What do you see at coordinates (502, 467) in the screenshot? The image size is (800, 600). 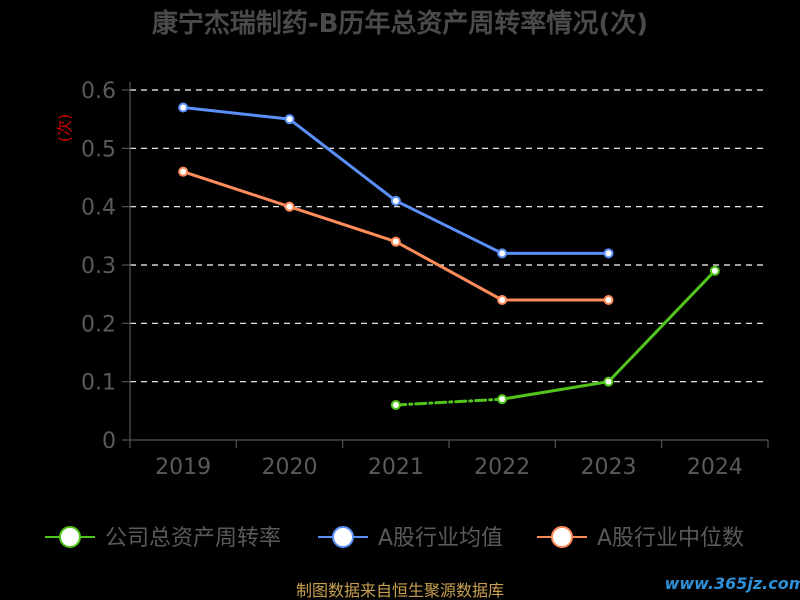 I see `x-tick-label: 2022` at bounding box center [502, 467].